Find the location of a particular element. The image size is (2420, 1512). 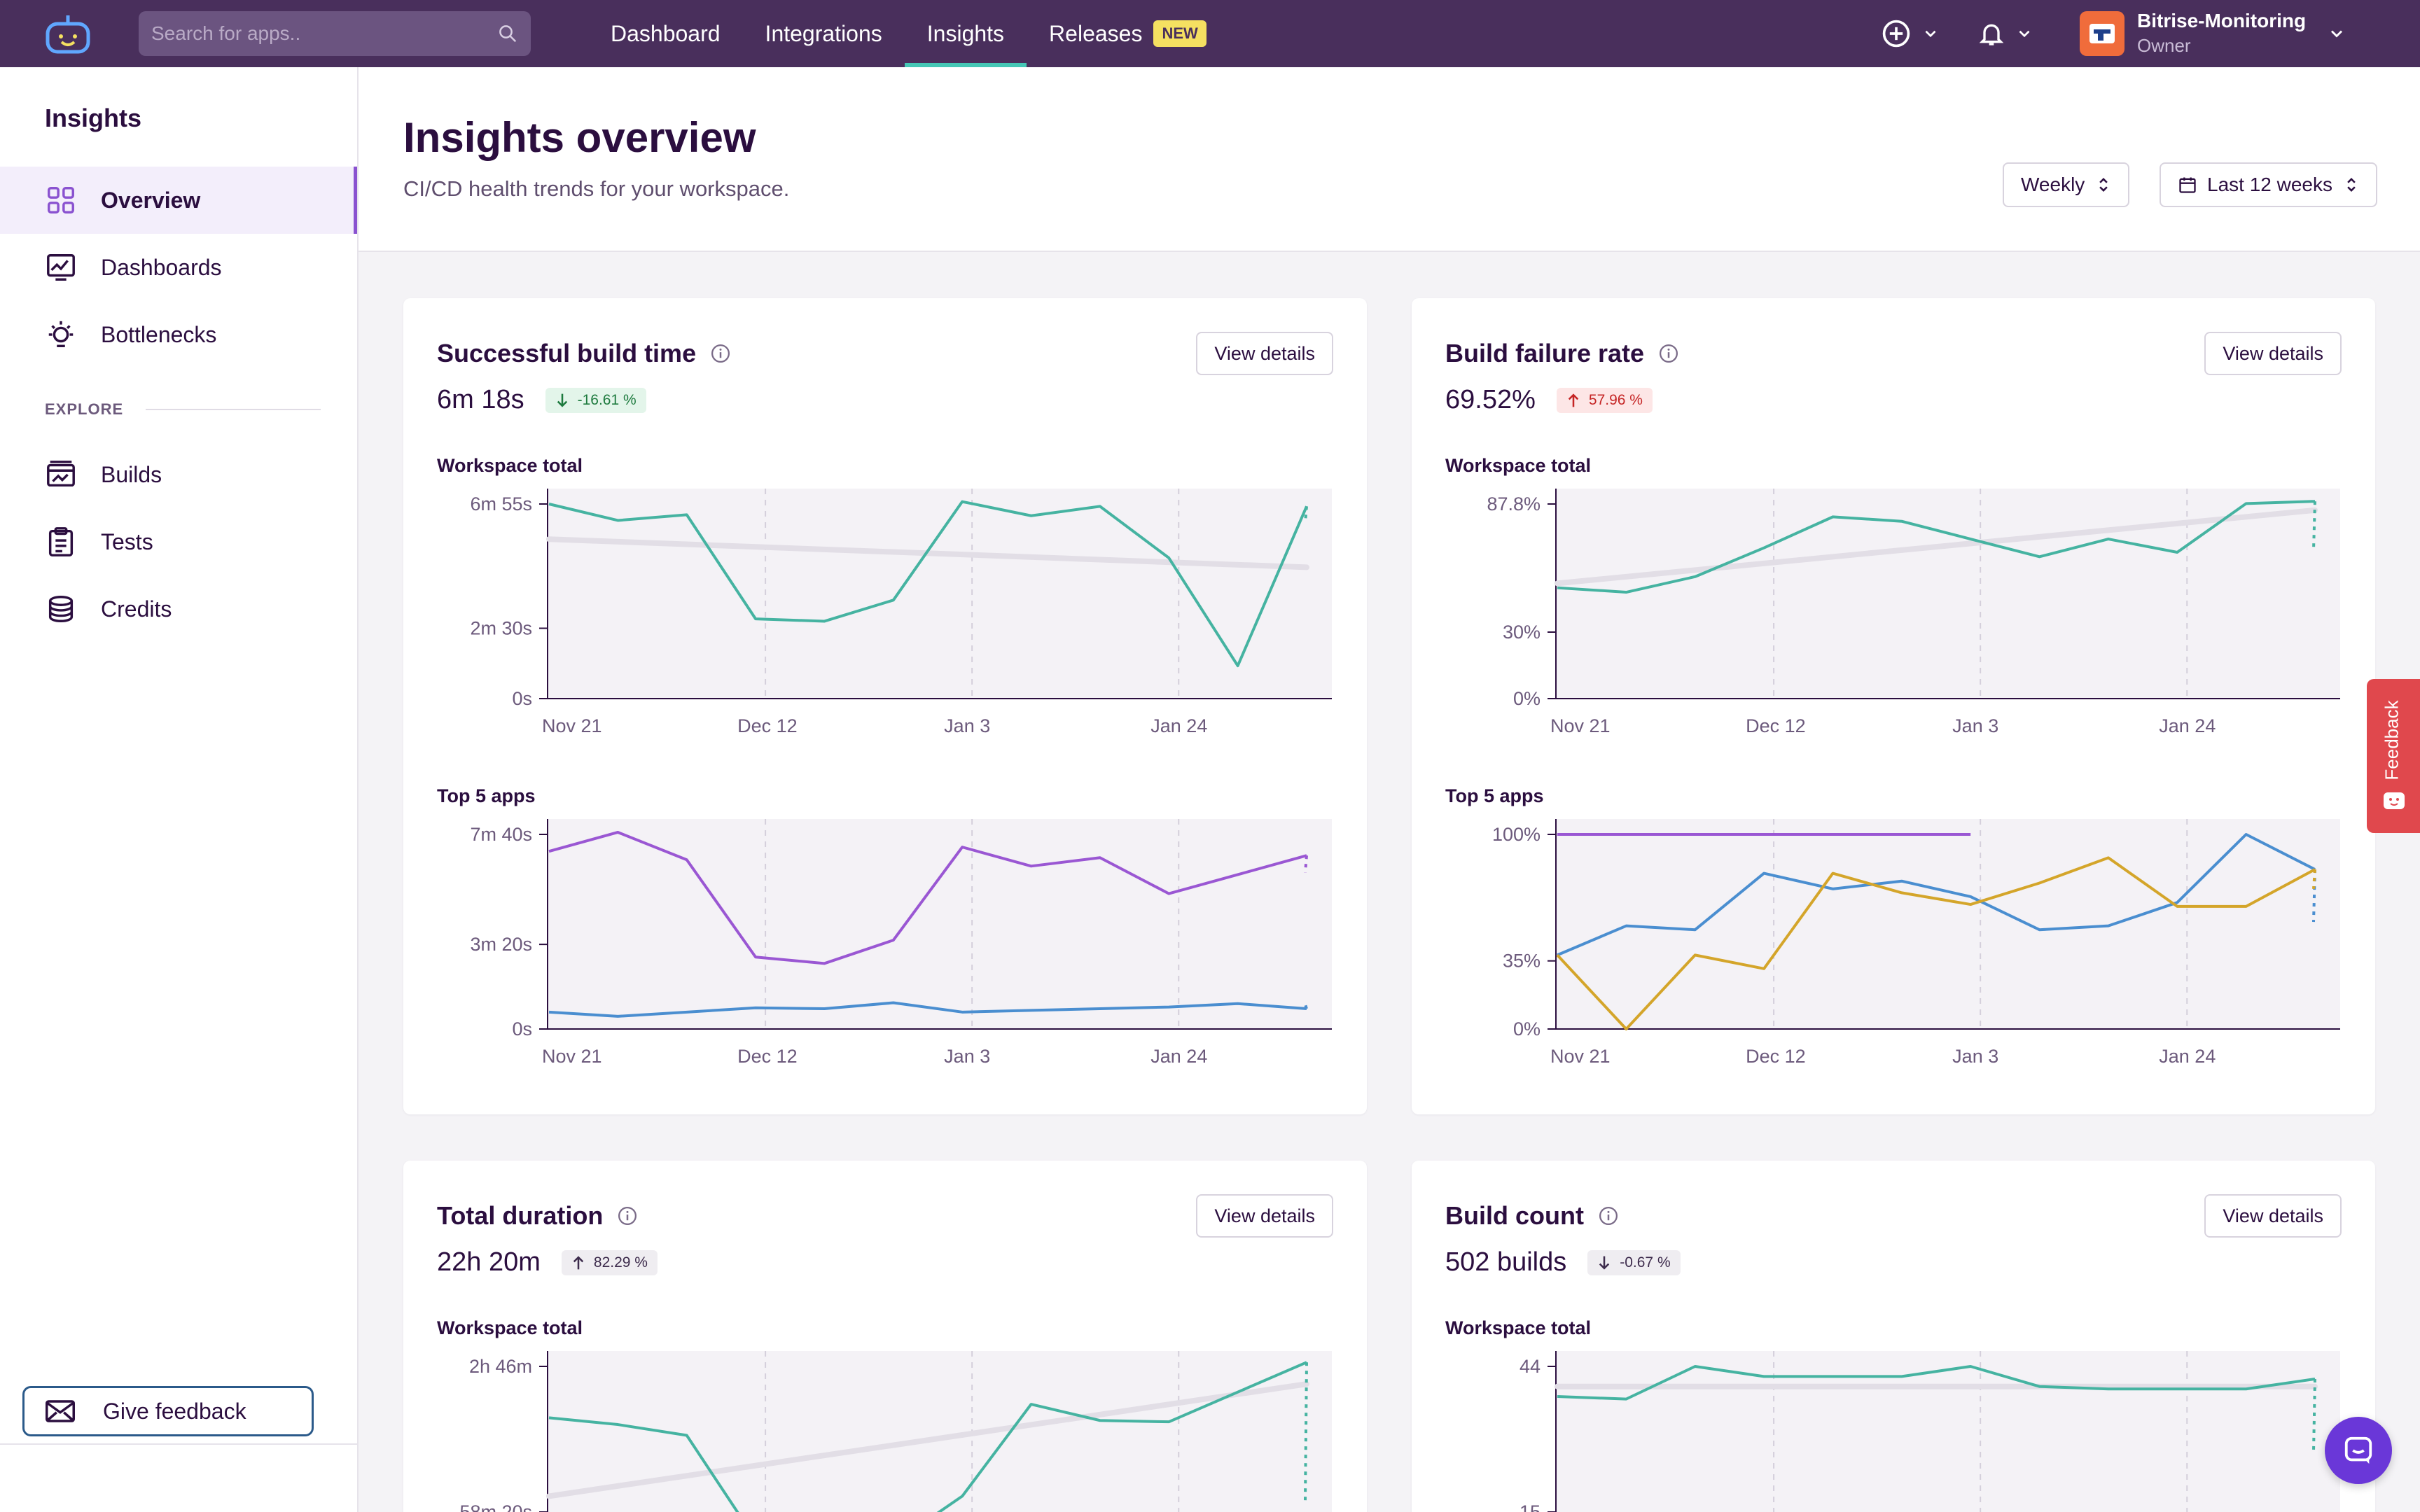

create-menu-button is located at coordinates (1910, 33).